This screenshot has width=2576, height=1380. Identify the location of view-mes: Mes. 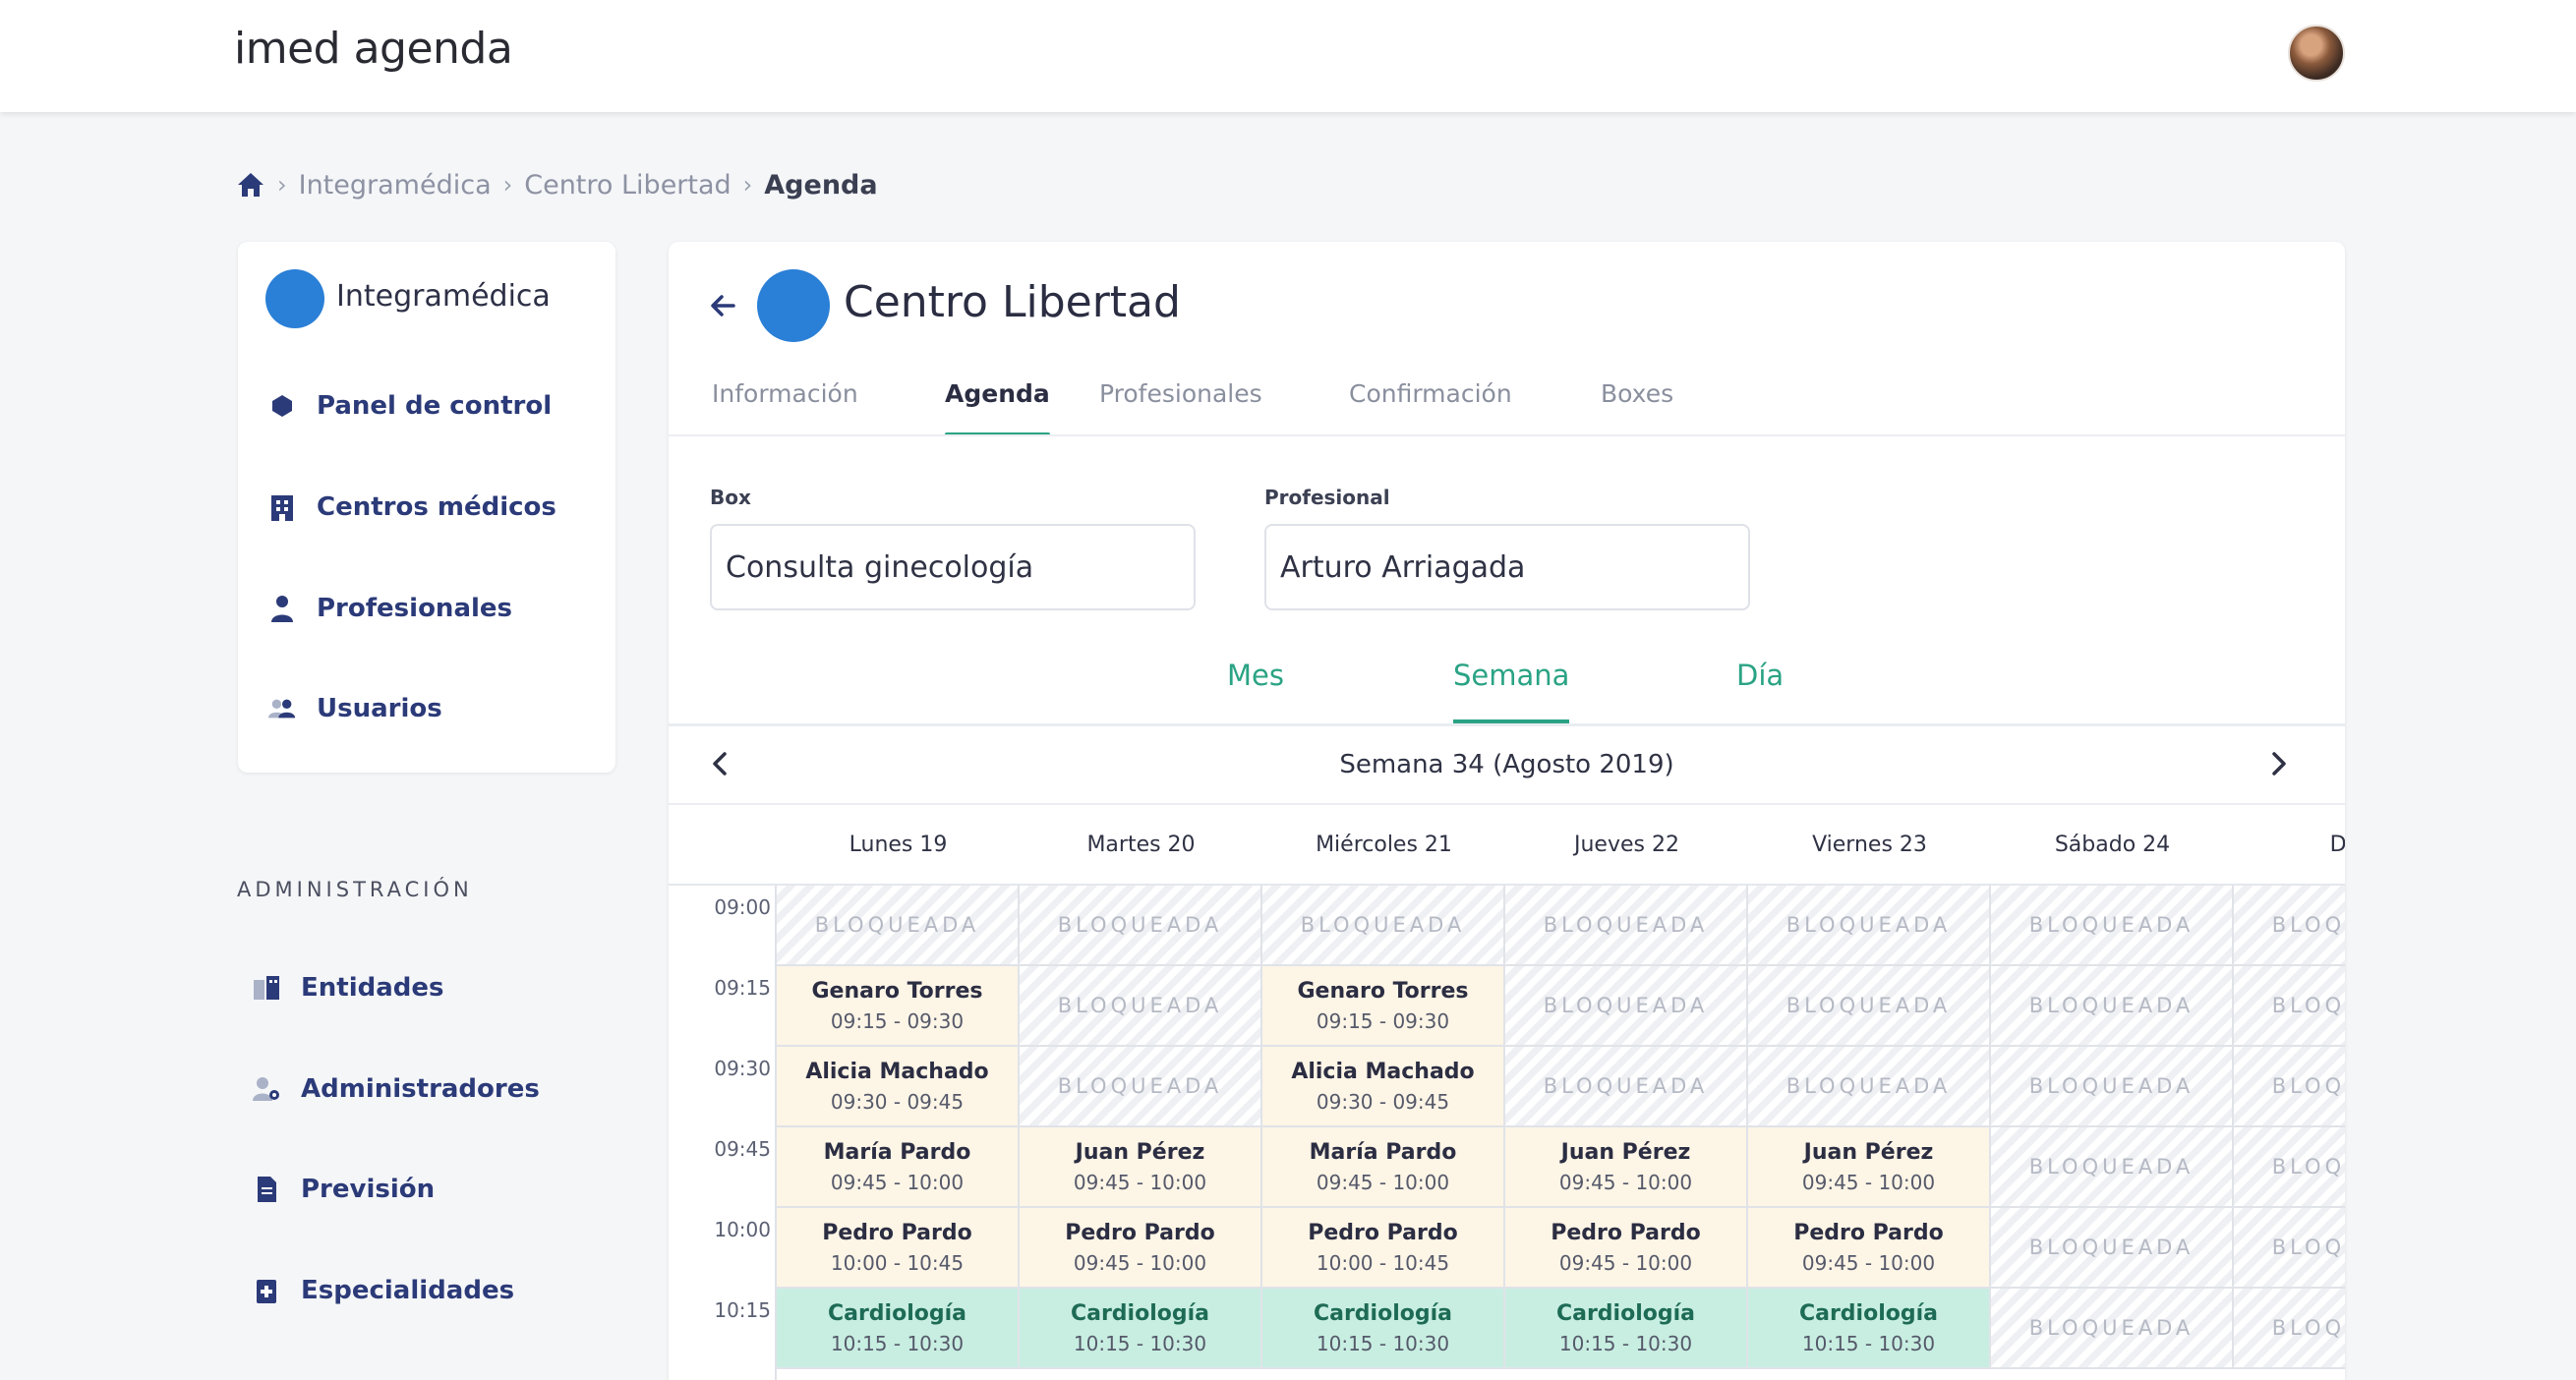
(1255, 675).